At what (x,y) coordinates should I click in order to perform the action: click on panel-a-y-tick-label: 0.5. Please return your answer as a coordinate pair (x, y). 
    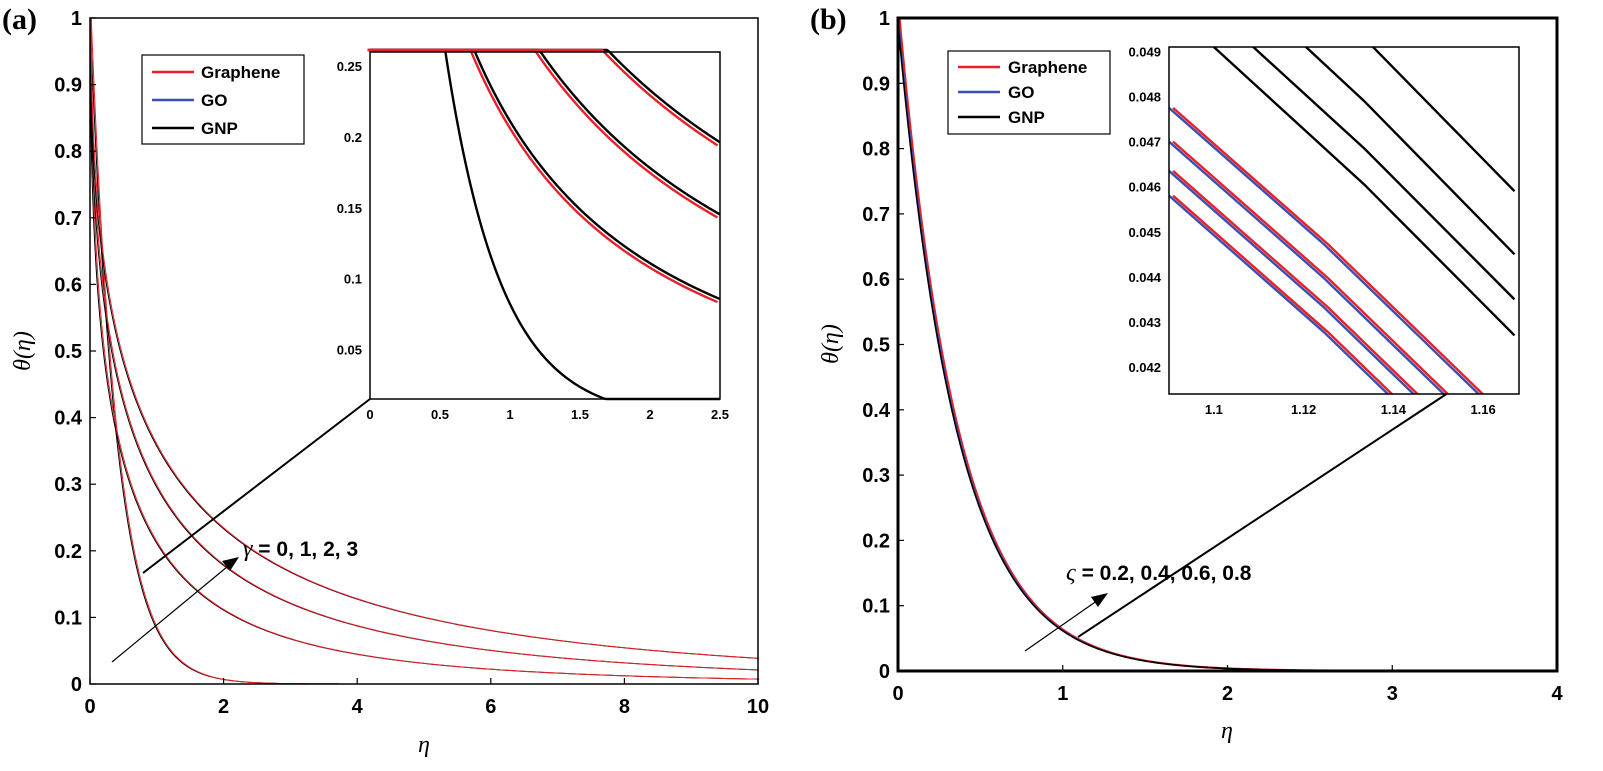
    Looking at the image, I should click on (68, 352).